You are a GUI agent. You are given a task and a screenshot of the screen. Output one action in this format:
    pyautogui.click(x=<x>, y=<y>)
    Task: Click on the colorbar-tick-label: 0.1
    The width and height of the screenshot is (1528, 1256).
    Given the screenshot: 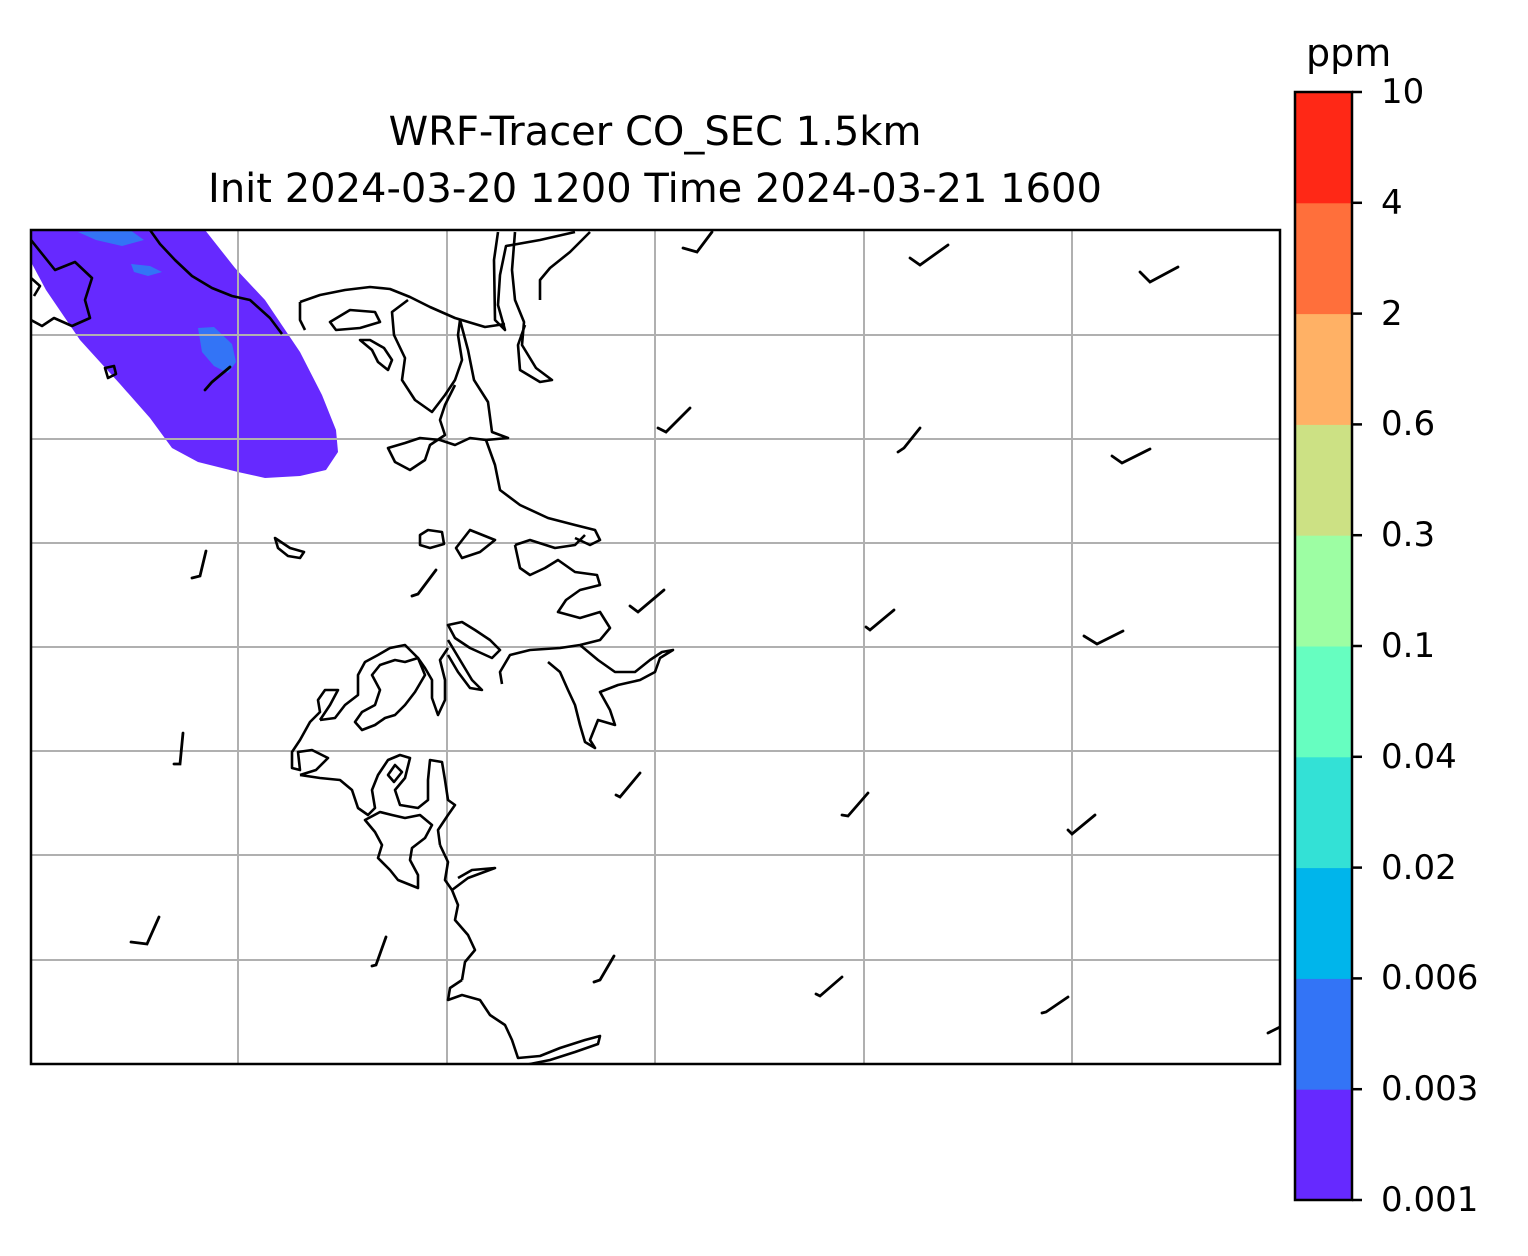 What is the action you would take?
    pyautogui.click(x=1408, y=646)
    